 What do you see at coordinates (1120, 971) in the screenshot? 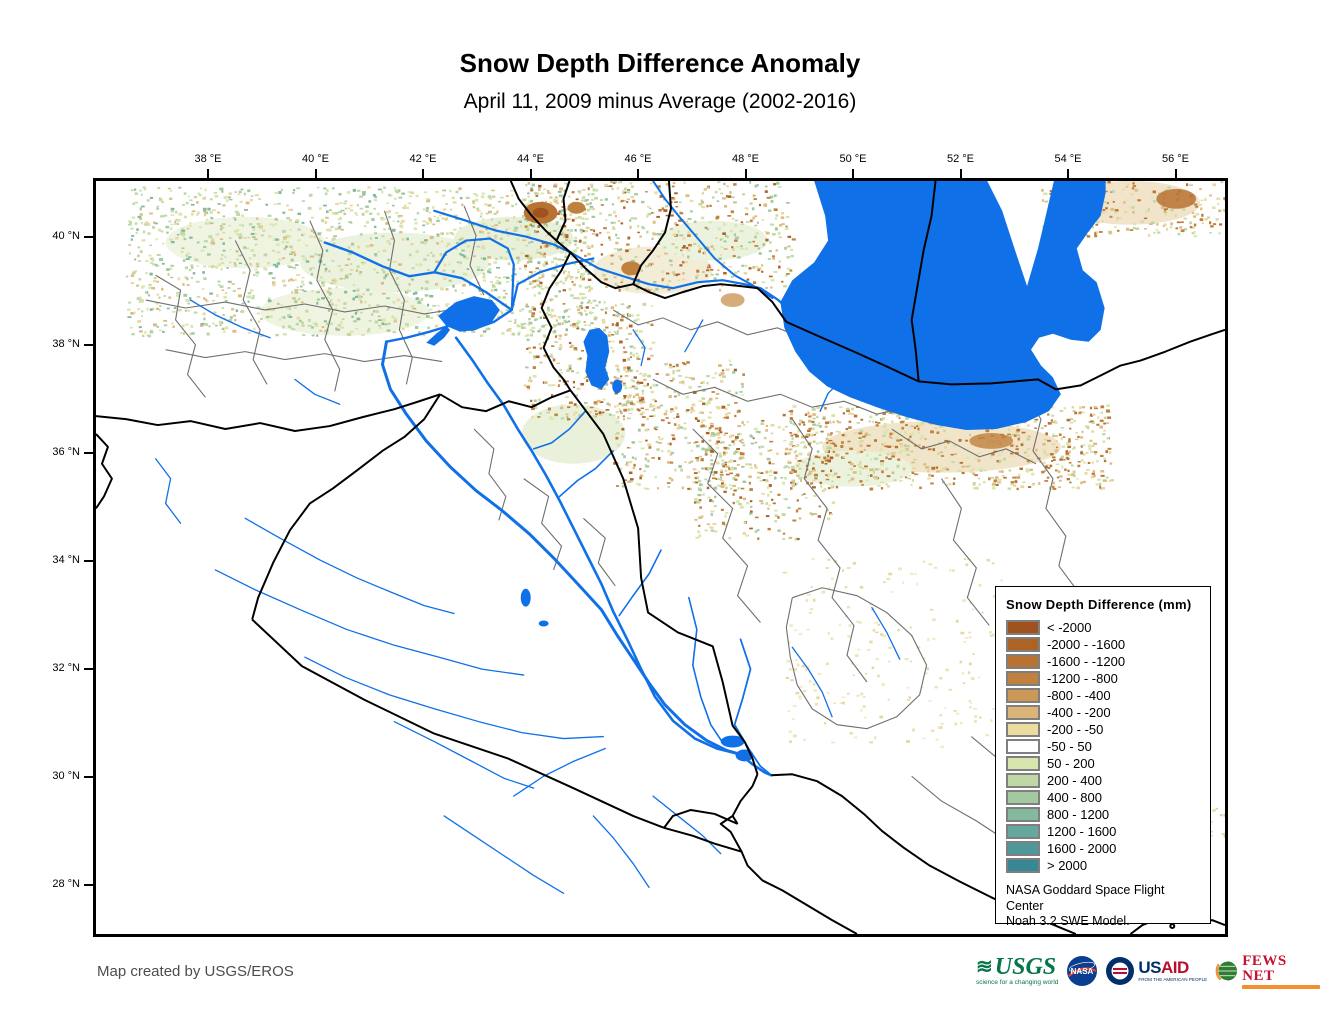
I see `usaid-seal-icon` at bounding box center [1120, 971].